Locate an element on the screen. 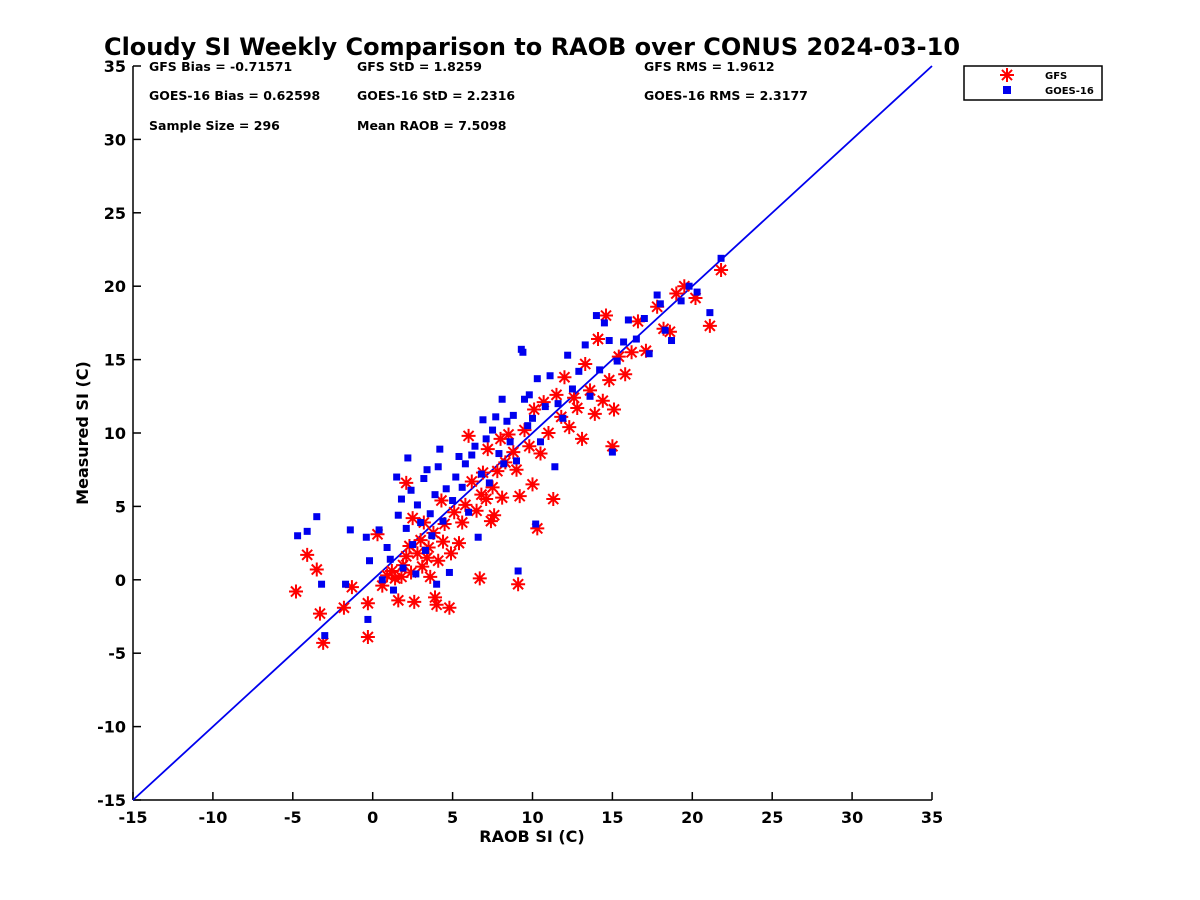 The width and height of the screenshot is (1200, 900). y-tick-label: 0 is located at coordinates (120, 580).